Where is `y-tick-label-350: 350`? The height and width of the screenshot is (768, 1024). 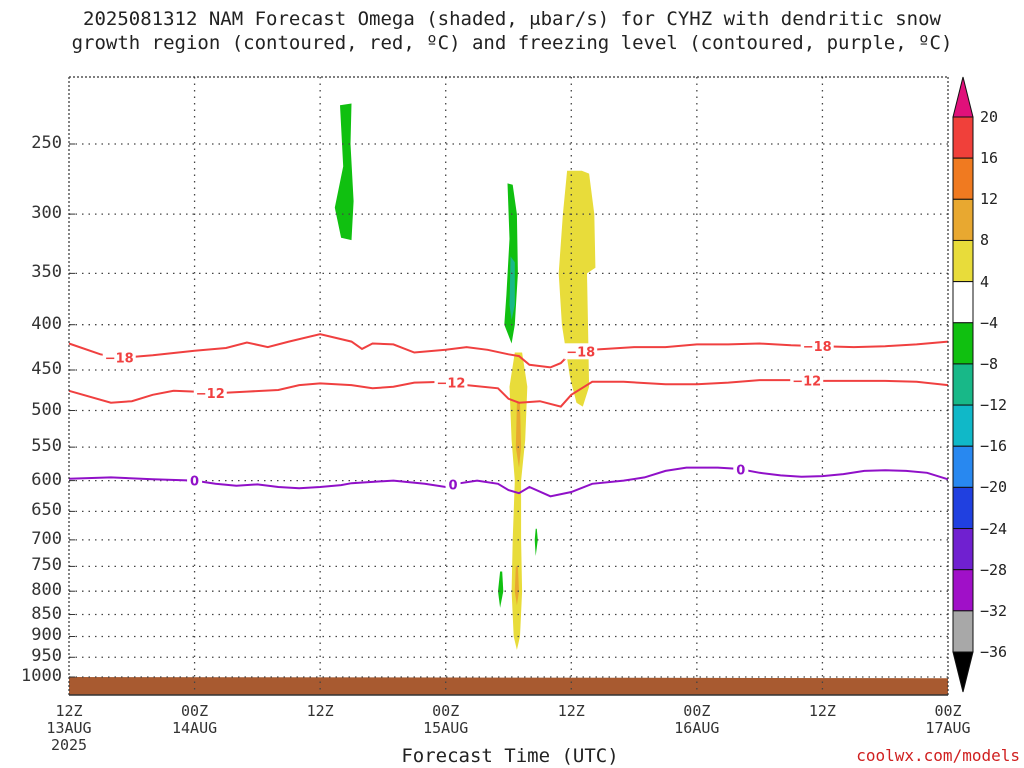
y-tick-label-350: 350 is located at coordinates (46, 272).